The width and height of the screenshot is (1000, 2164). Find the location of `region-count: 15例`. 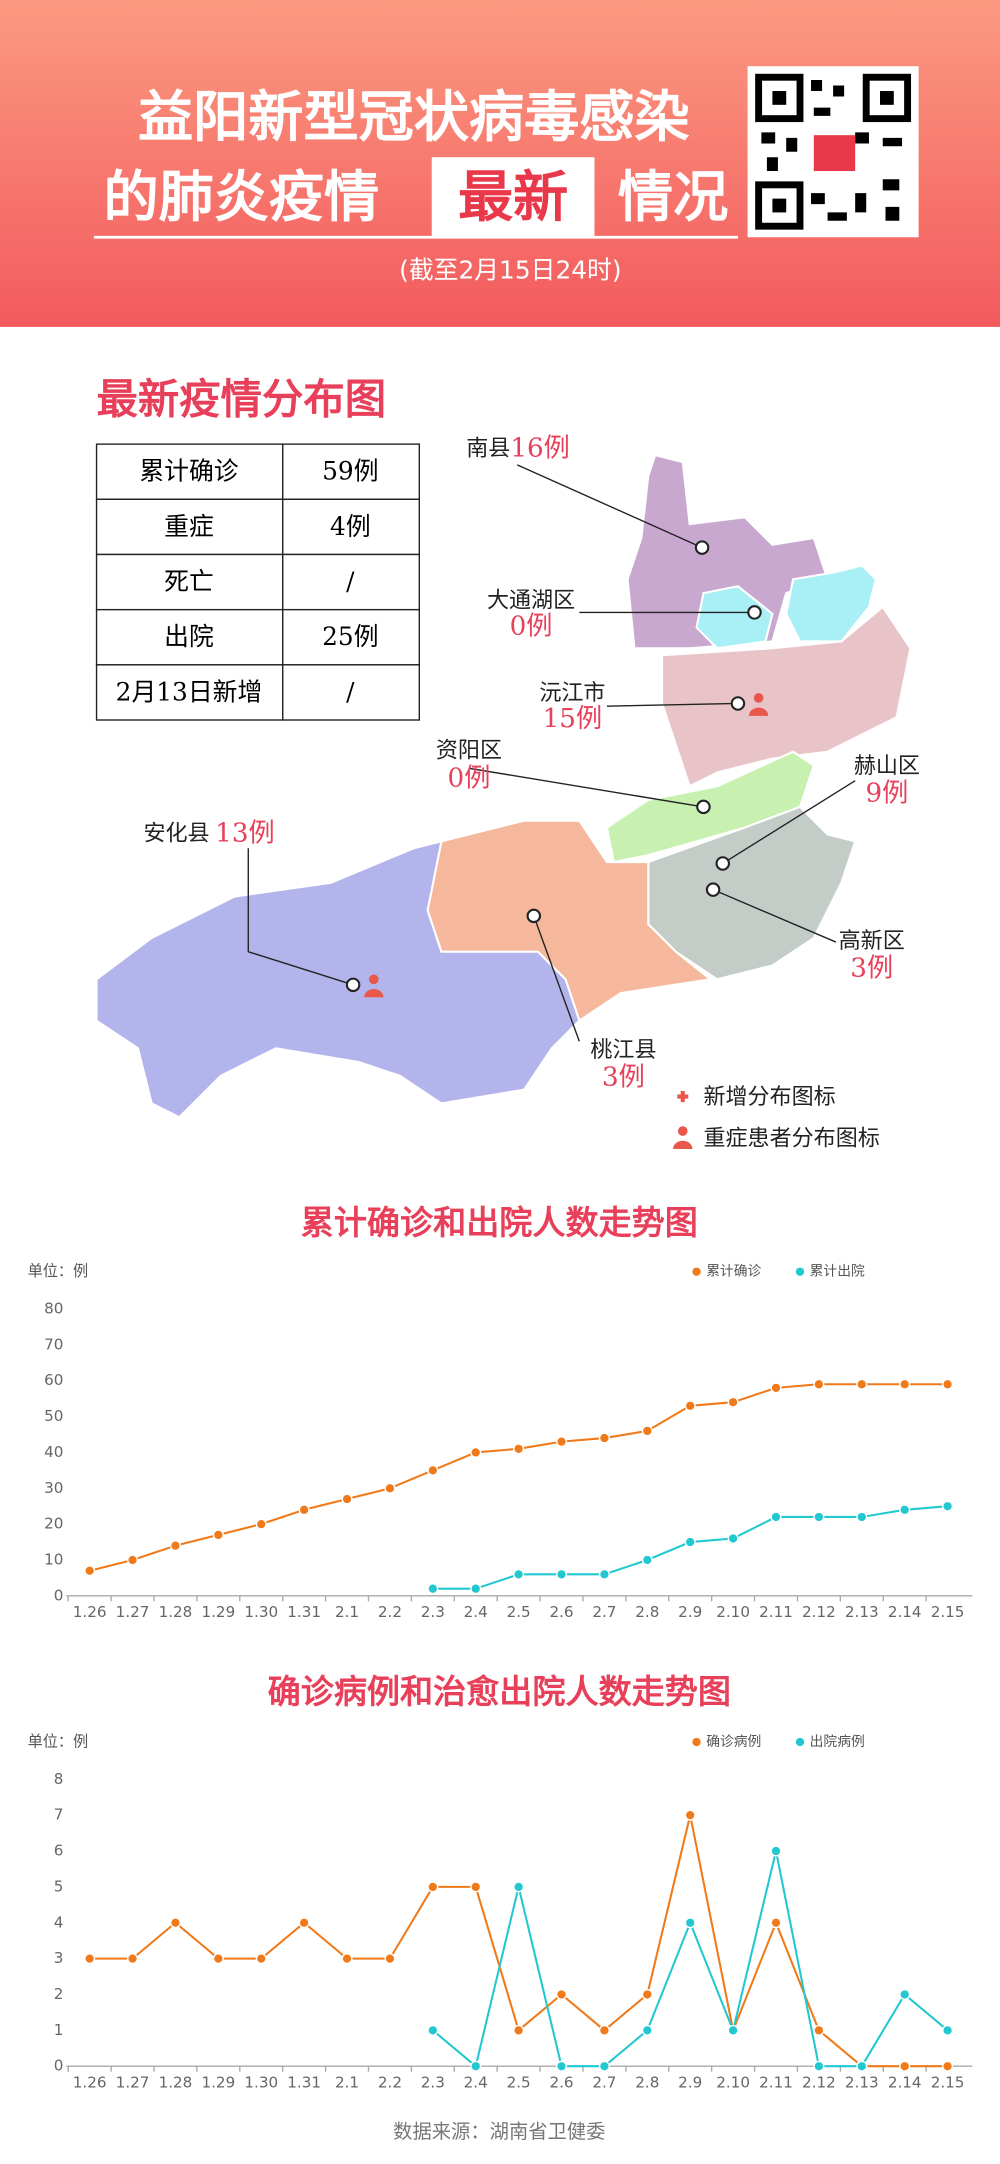

region-count: 15例 is located at coordinates (573, 719).